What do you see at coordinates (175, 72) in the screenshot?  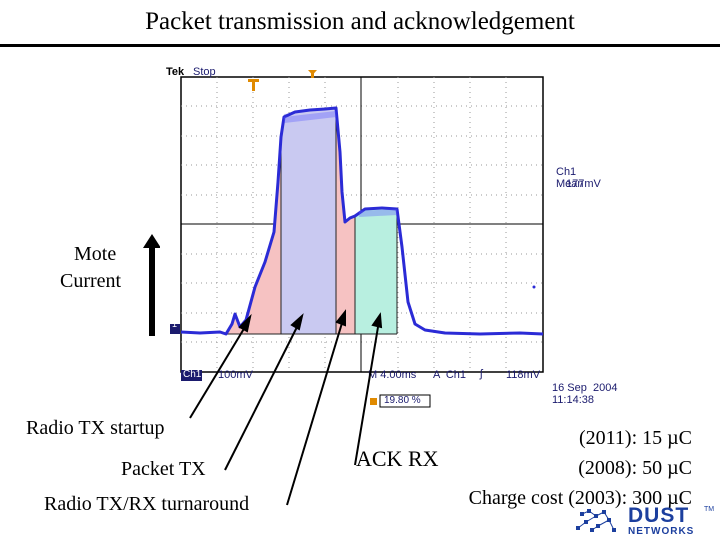 I see `scope-brand: Tek` at bounding box center [175, 72].